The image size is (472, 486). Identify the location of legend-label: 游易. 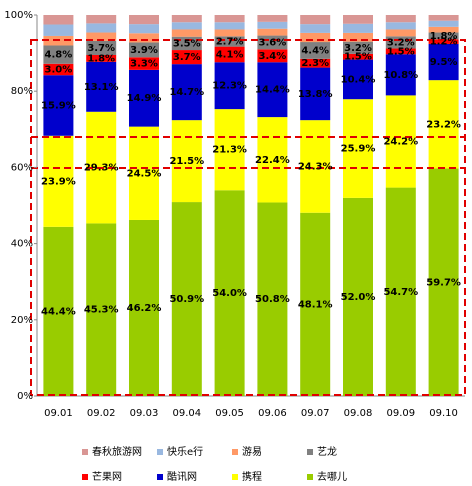
(252, 451).